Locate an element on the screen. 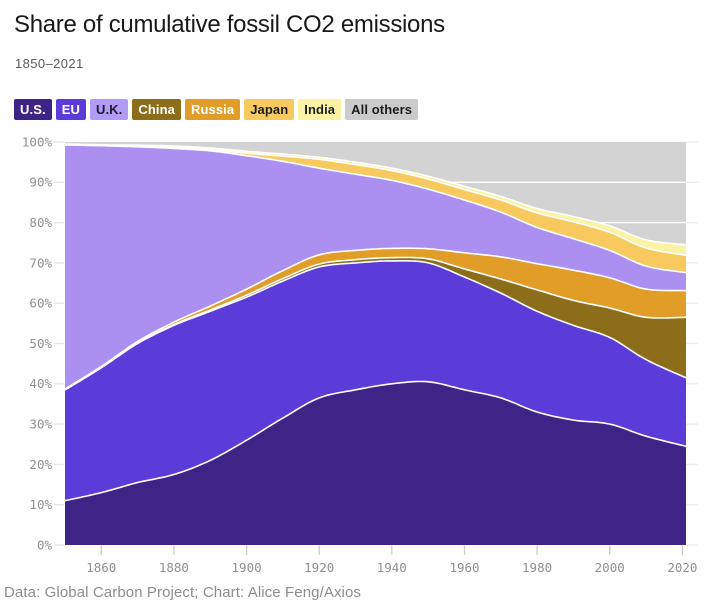  y-tick-label-50%: 50% is located at coordinates (40, 343).